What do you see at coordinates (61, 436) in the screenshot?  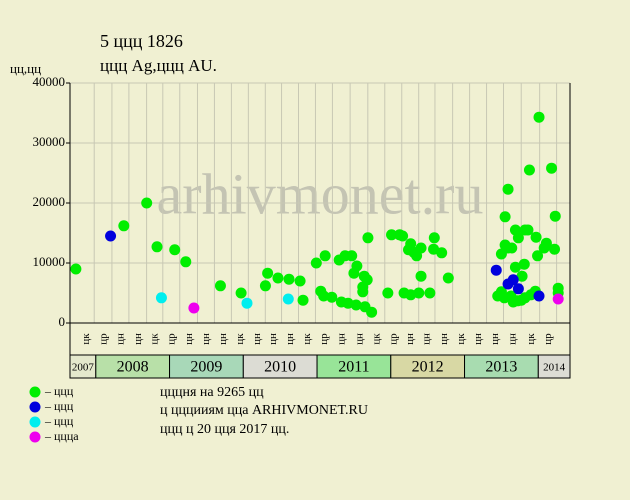 I see `legend-label: – ццца` at bounding box center [61, 436].